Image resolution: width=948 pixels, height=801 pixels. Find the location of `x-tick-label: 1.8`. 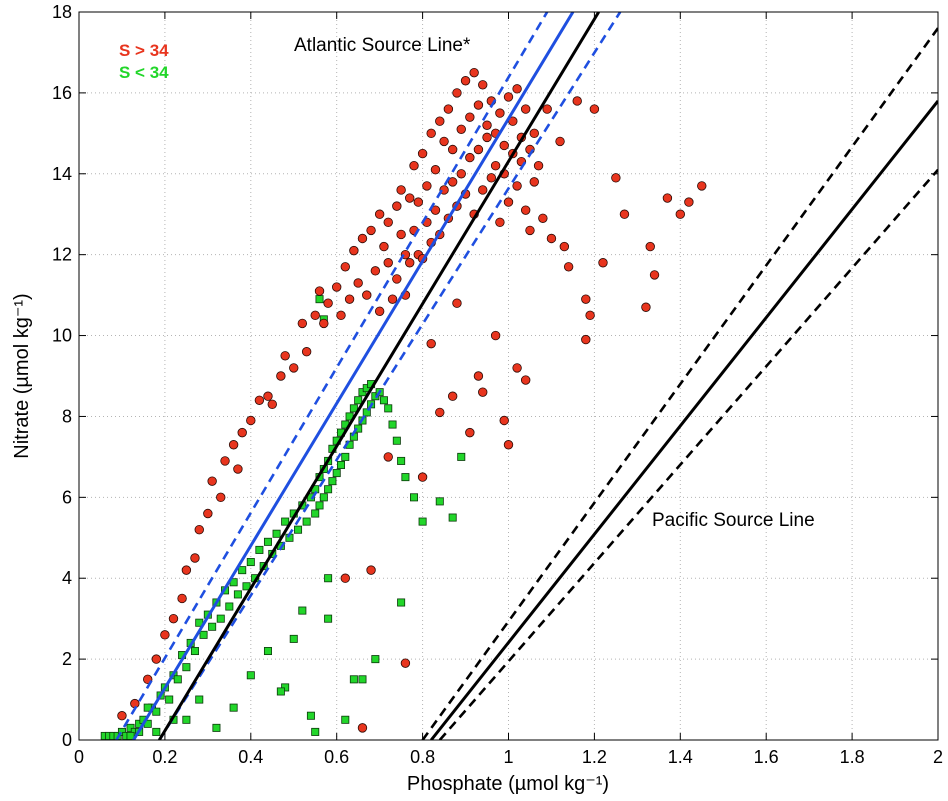

x-tick-label: 1.8 is located at coordinates (852, 757).